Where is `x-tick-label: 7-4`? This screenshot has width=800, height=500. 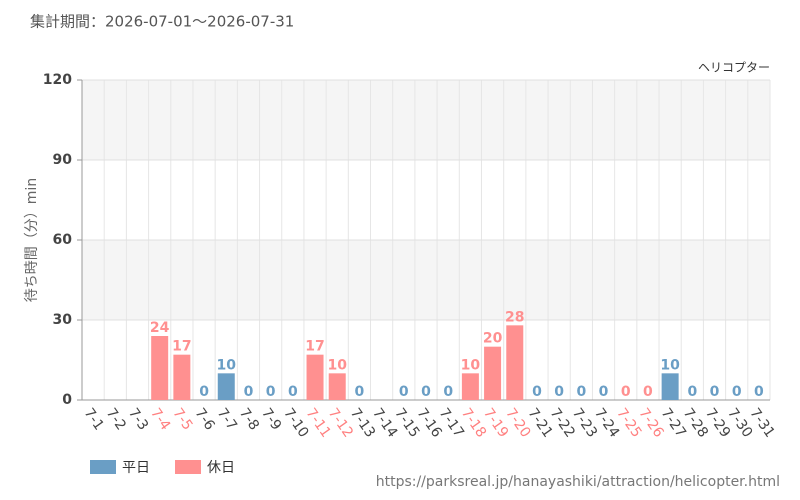 x-tick-label: 7-4 is located at coordinates (160, 419).